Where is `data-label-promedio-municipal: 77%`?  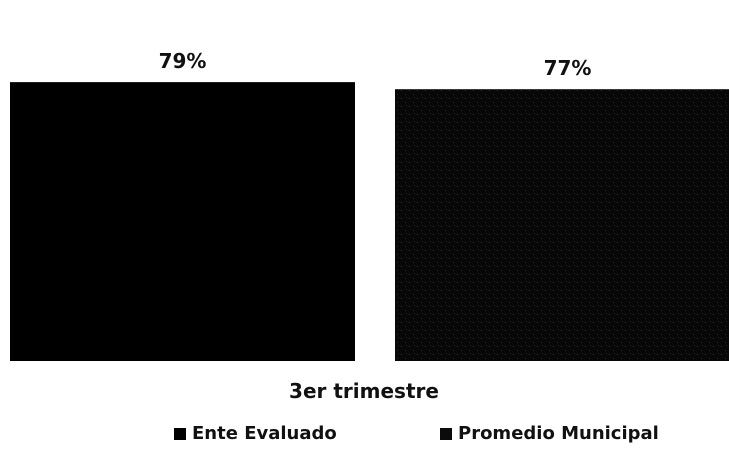
data-label-promedio-municipal: 77% is located at coordinates (568, 68).